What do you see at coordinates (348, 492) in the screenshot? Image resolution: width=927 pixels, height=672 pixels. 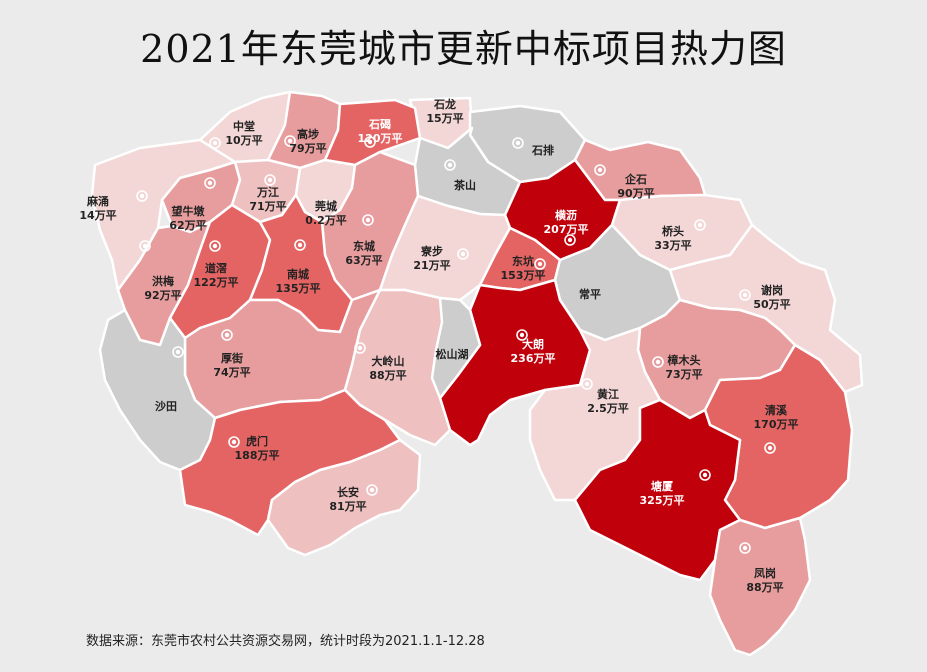 I see `region-name-label: 长安` at bounding box center [348, 492].